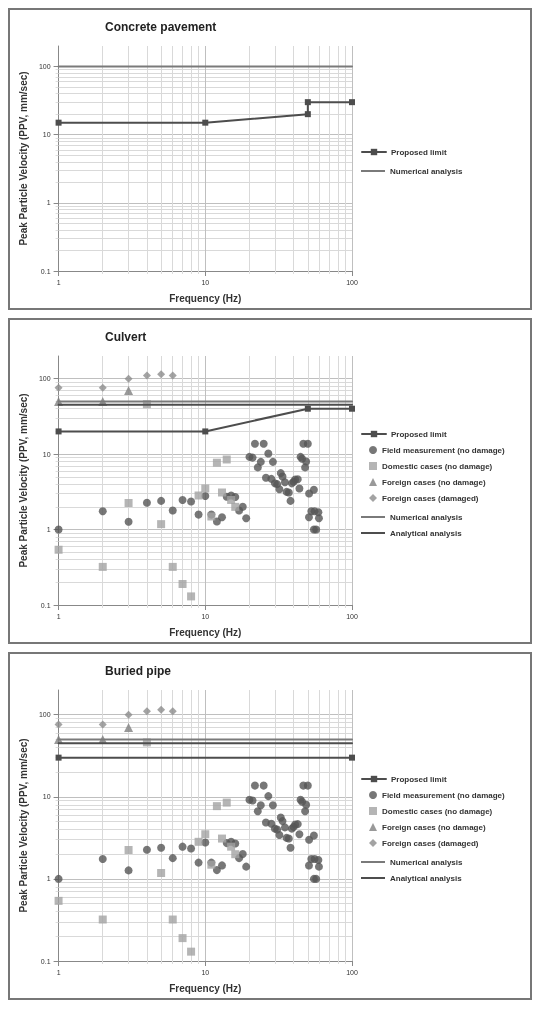 The image size is (540, 1010). I want to click on chart-title: Concrete pavement, so click(161, 27).